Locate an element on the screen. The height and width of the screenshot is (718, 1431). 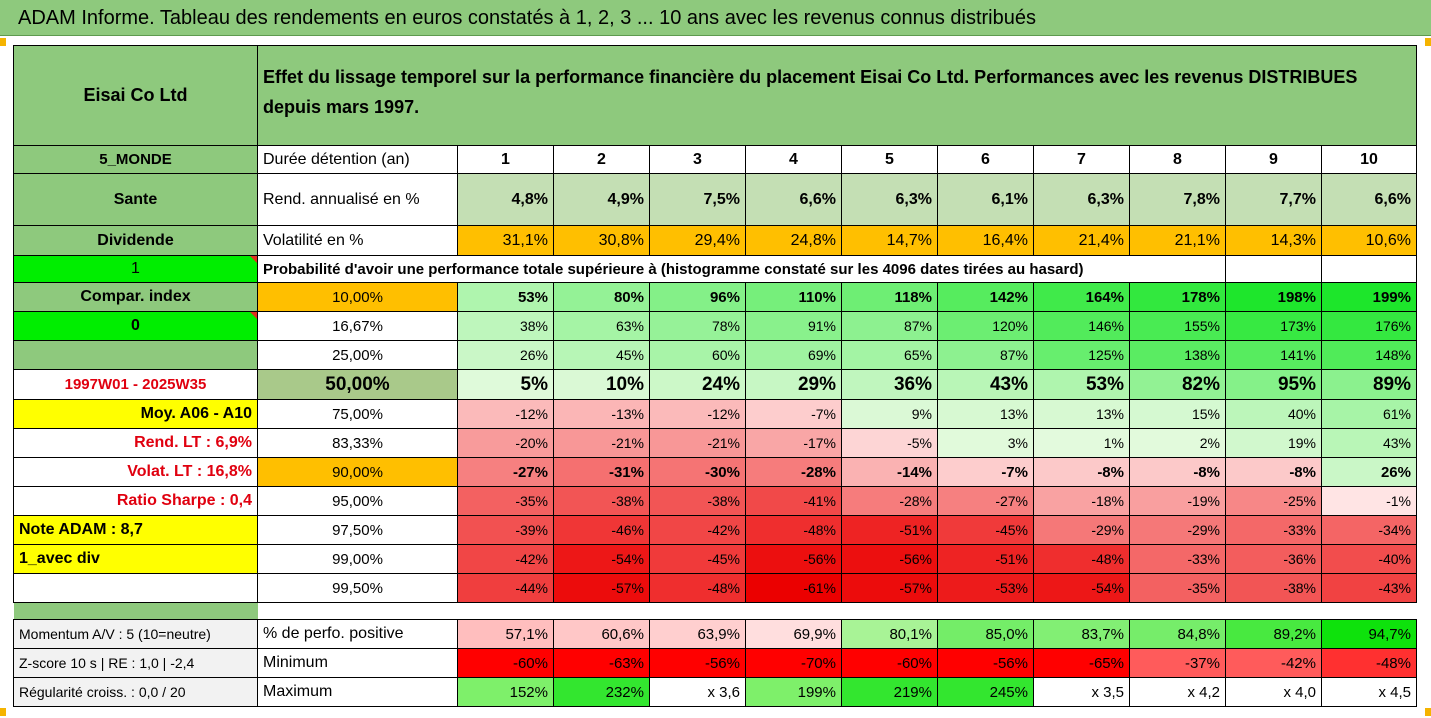
max-value: x 4,2 is located at coordinates (1177, 692).